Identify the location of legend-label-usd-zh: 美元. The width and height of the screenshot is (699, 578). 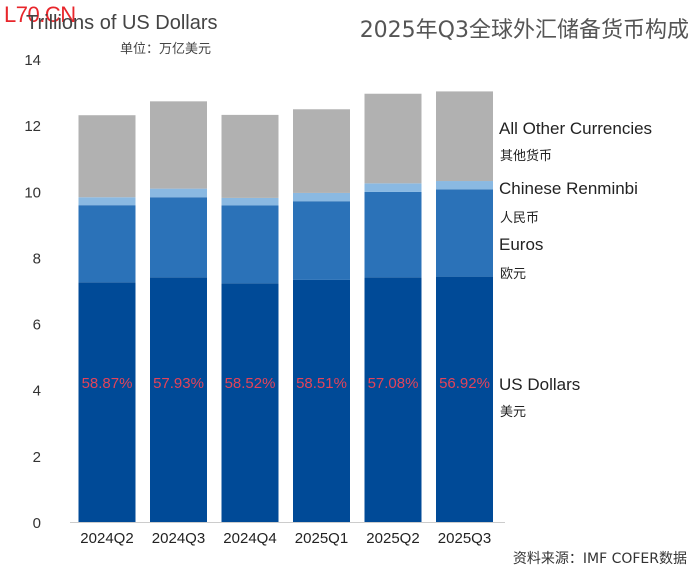
(513, 412).